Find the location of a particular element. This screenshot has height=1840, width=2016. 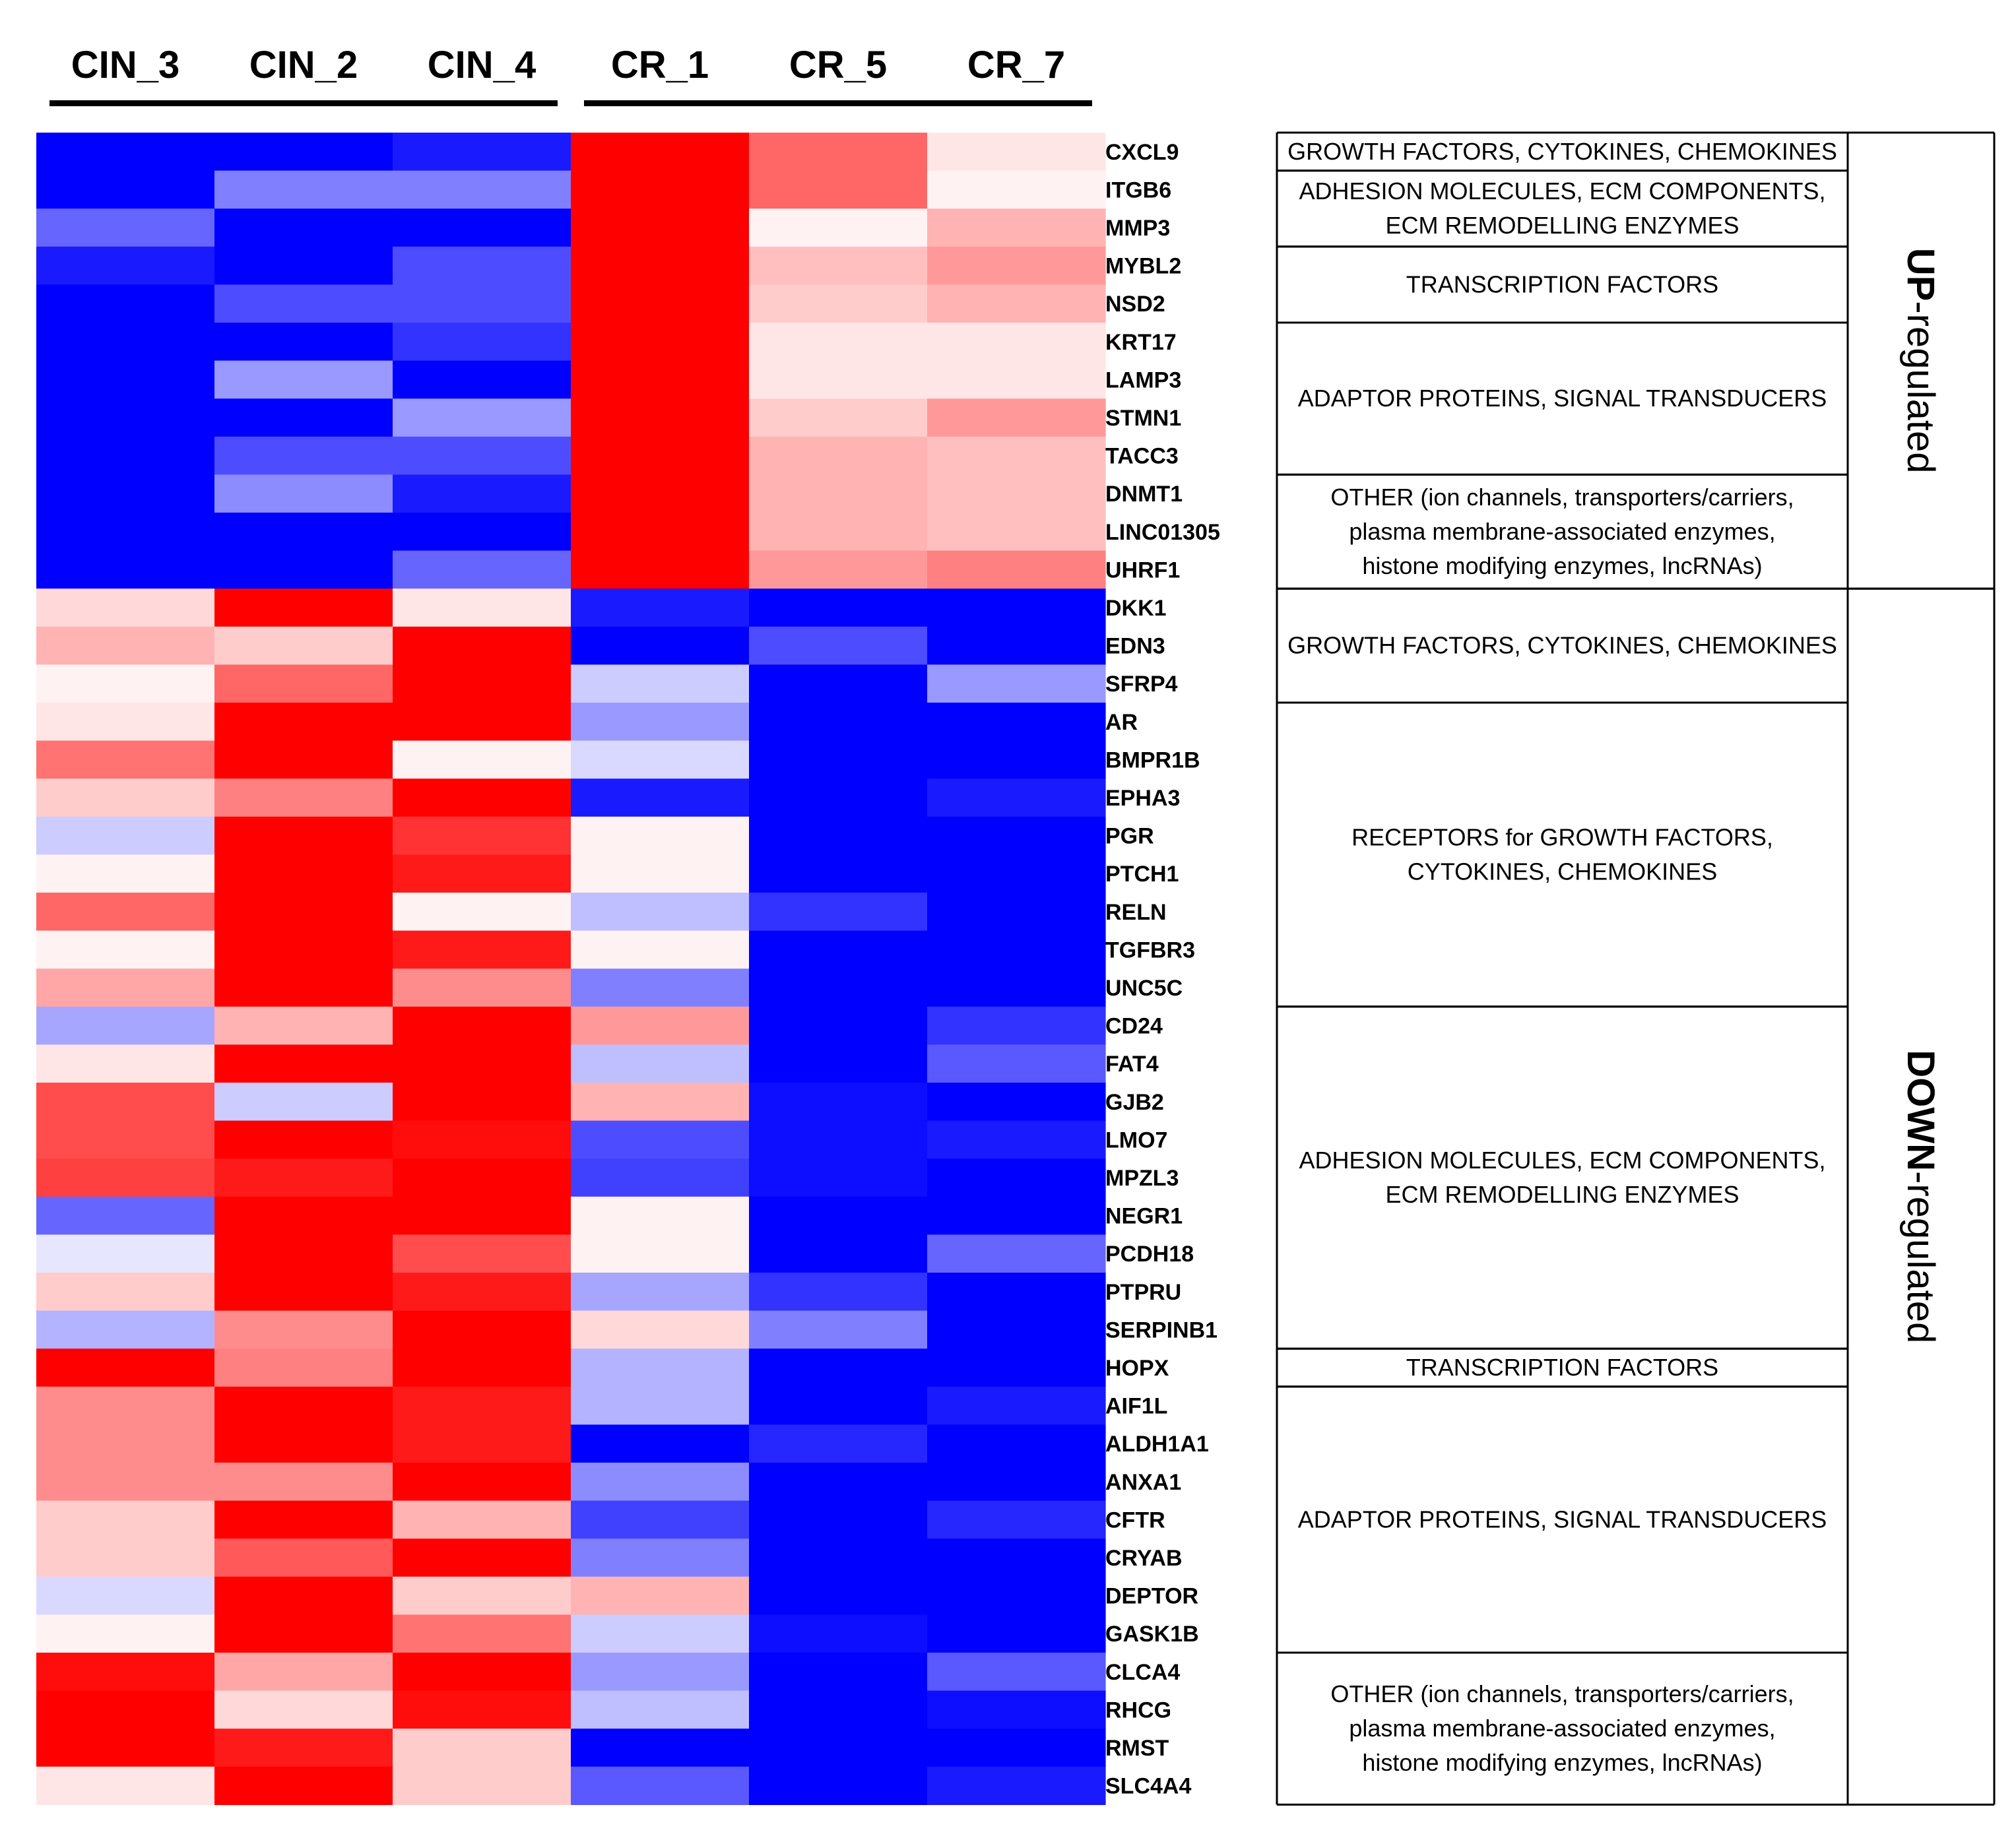

column-group-bars is located at coordinates (570, 103).